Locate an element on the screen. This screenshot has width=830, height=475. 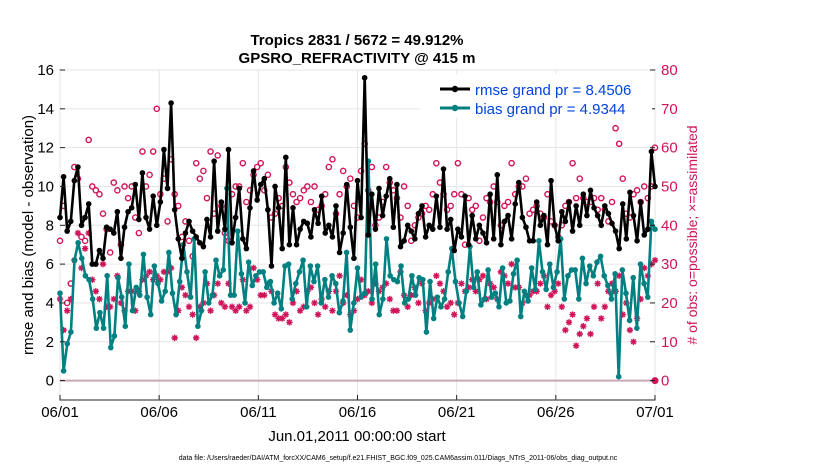
y-tick-label-2: 4 is located at coordinates (50, 303).